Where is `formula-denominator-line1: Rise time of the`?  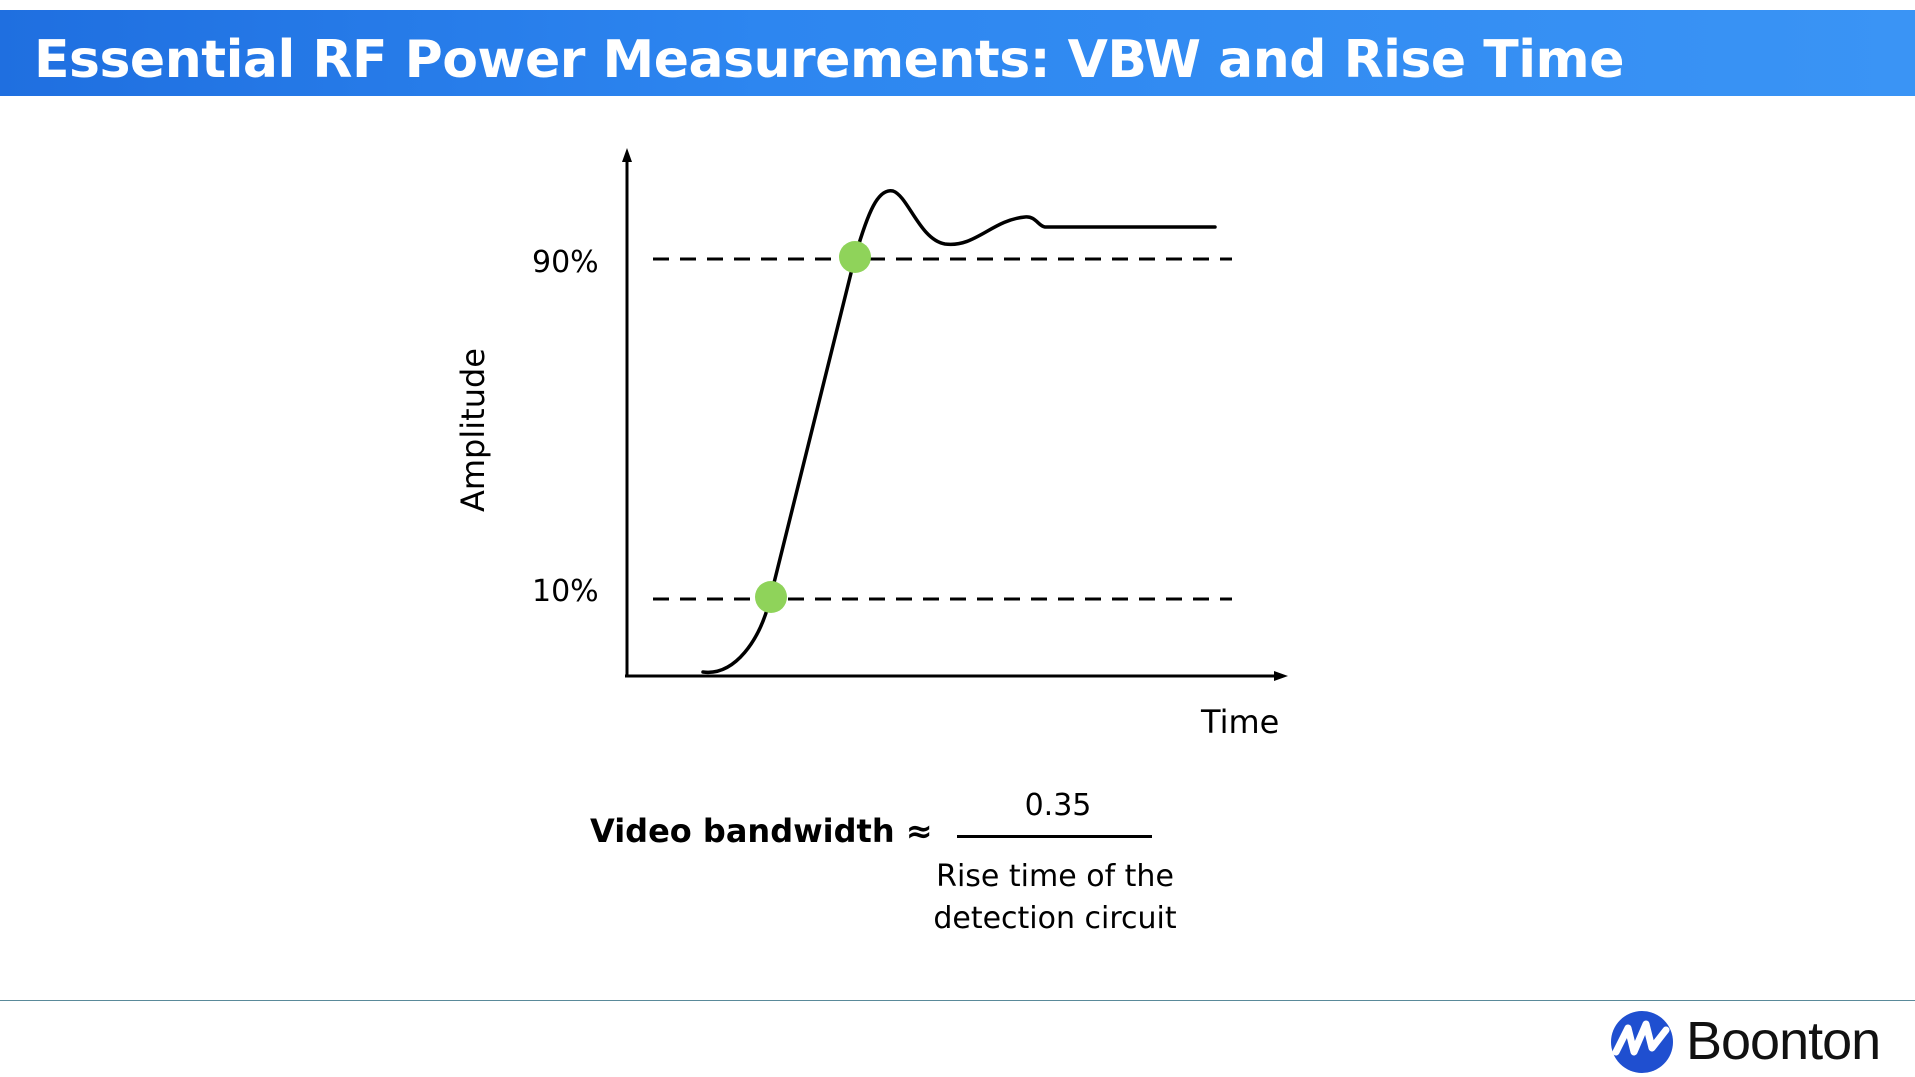 formula-denominator-line1: Rise time of the is located at coordinates (1055, 876).